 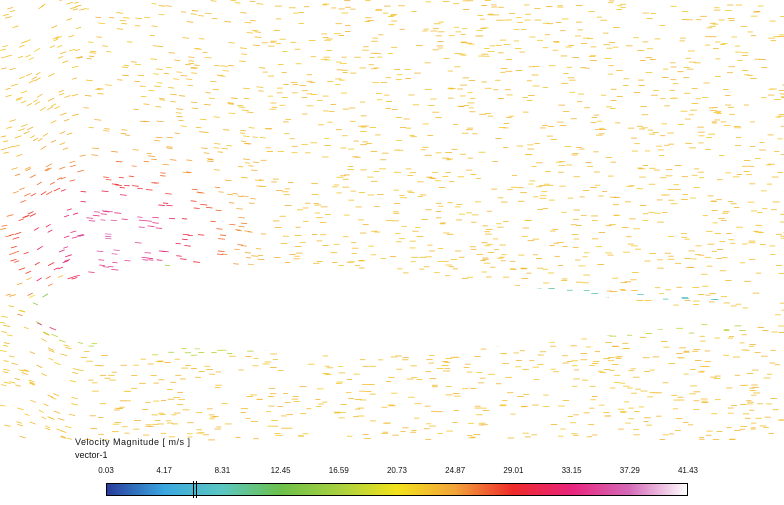 What do you see at coordinates (571, 470) in the screenshot?
I see `colorbar-tick-label: 33.15` at bounding box center [571, 470].